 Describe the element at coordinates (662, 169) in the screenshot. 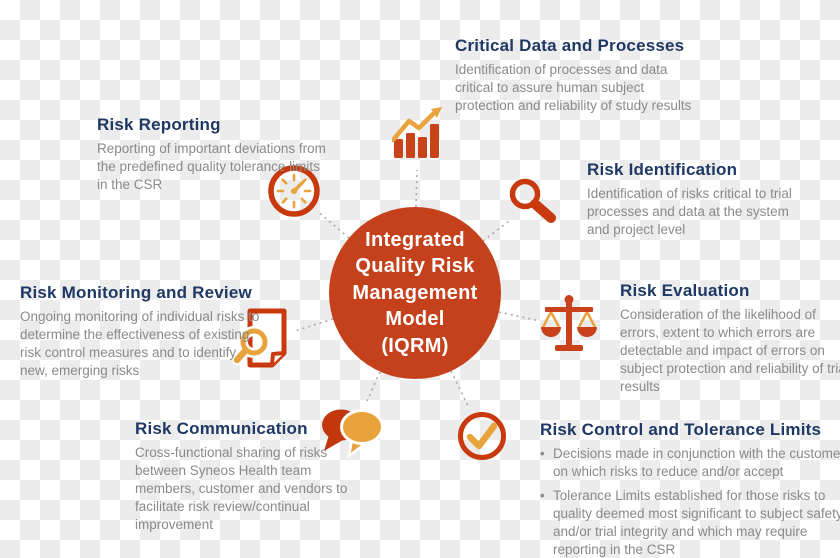

I see `node-title: Risk Identification` at that location.